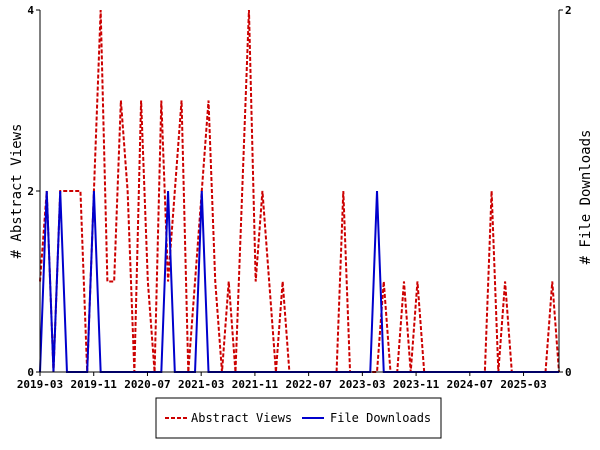 This screenshot has height=450, width=600. I want to click on x-tick-label: 2023-11, so click(416, 384).